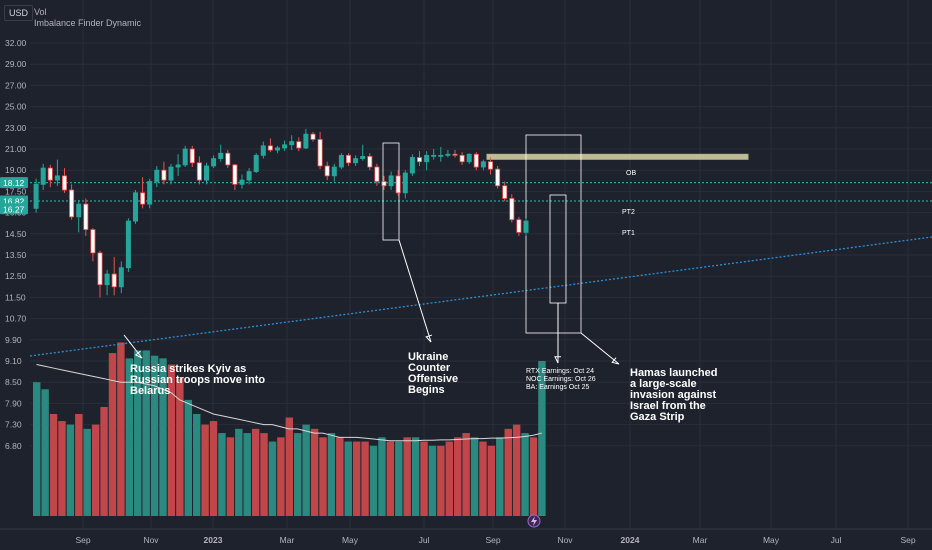 This screenshot has height=550, width=932. Describe the element at coordinates (534, 521) in the screenshot. I see `lightning-bolt-icon` at that location.